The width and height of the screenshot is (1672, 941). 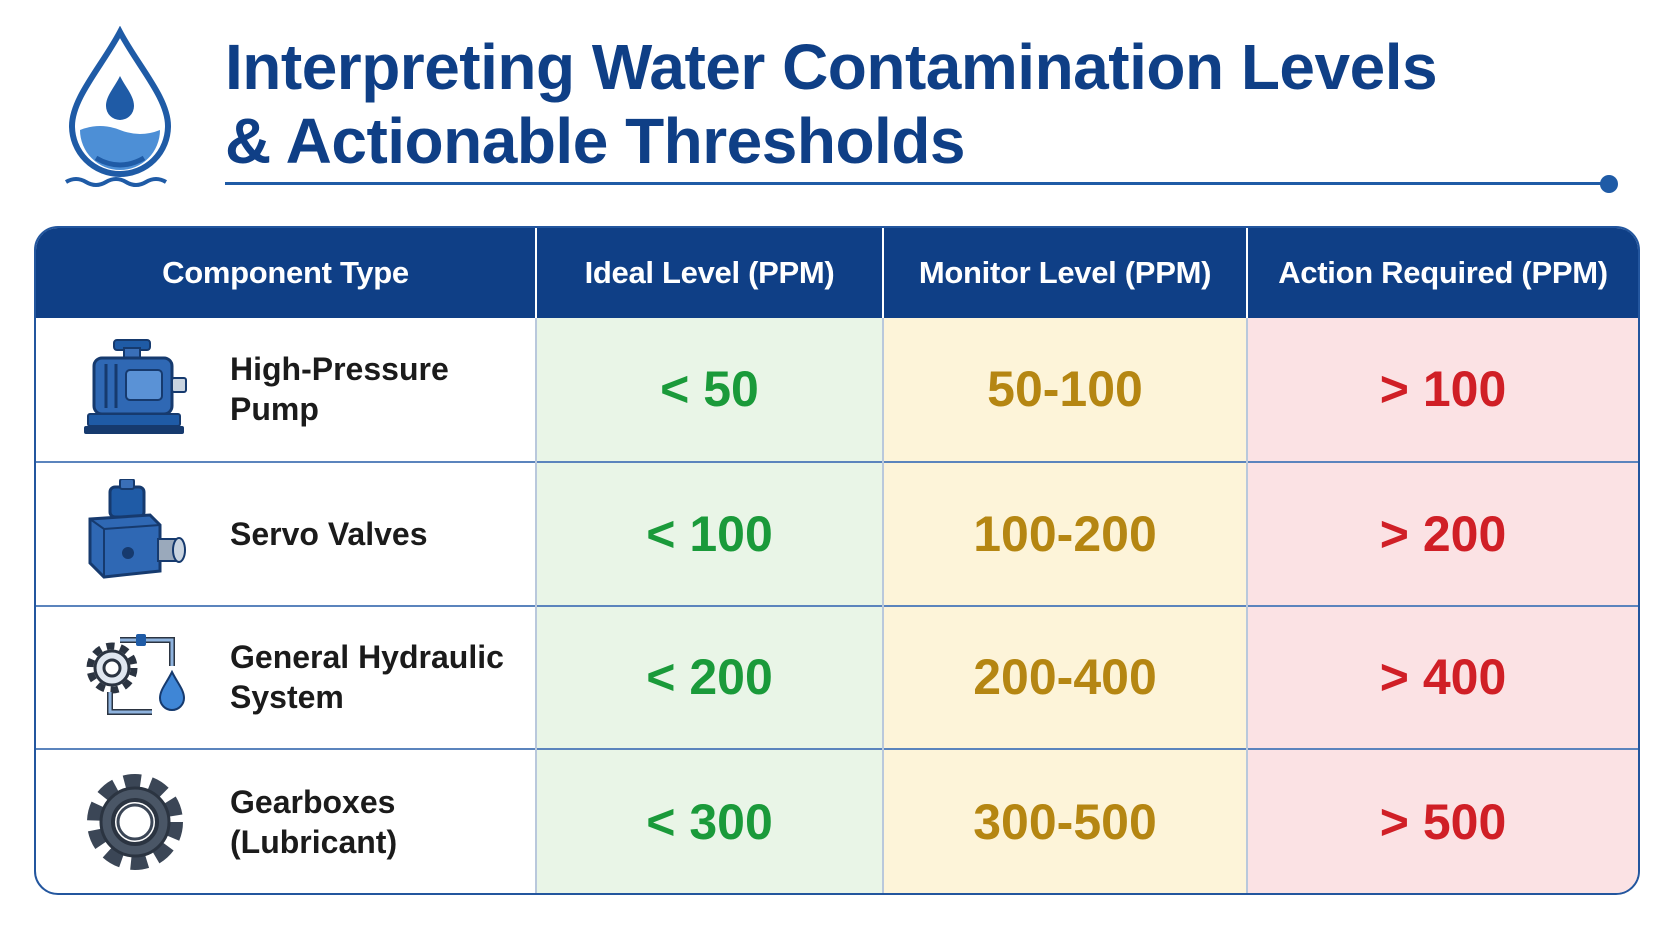 I want to click on monitor-level-cell: 300-500, so click(x=1064, y=820).